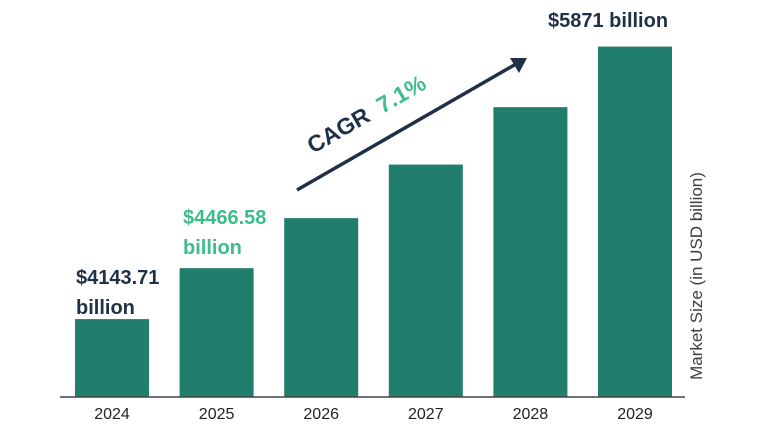 Image resolution: width=768 pixels, height=439 pixels. I want to click on cagr-label: CAGR 7.1%, so click(367, 114).